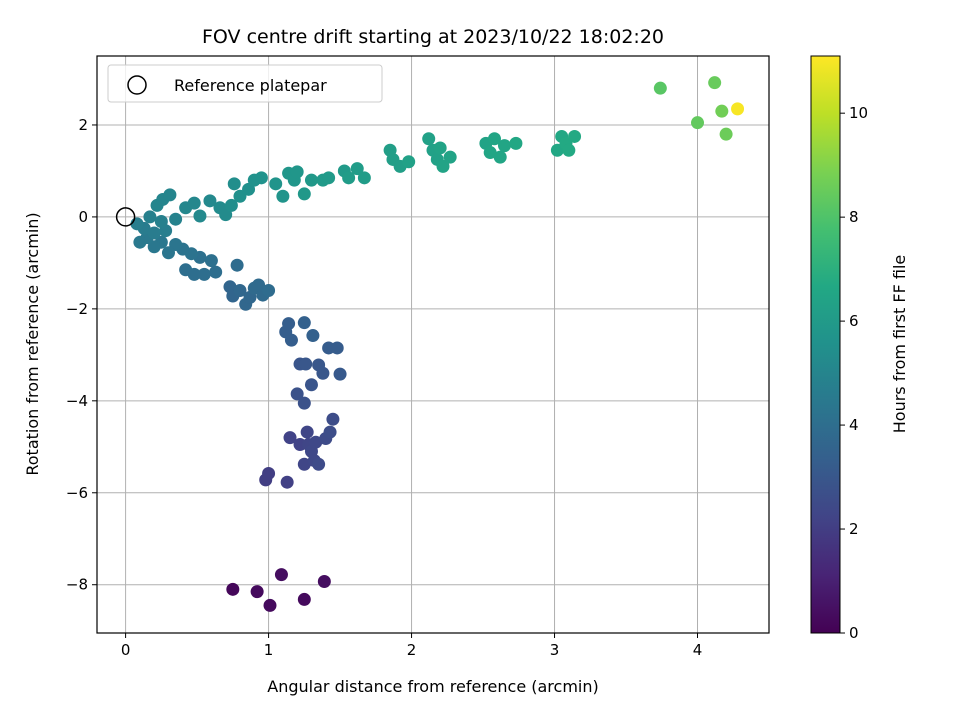 The image size is (960, 720). I want to click on colorbar: 0 2 4 6 8 10 Hours from first FF file, so click(859, 348).